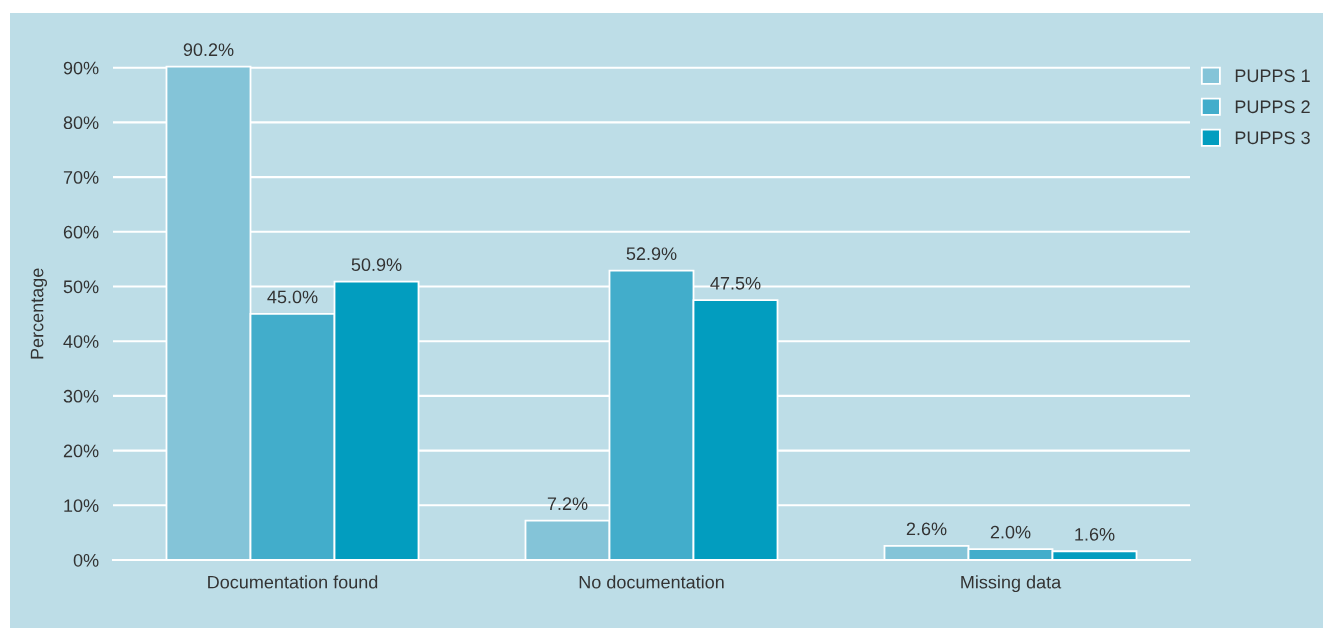  Describe the element at coordinates (1010, 532) in the screenshot. I see `data-label: 2.0%` at that location.